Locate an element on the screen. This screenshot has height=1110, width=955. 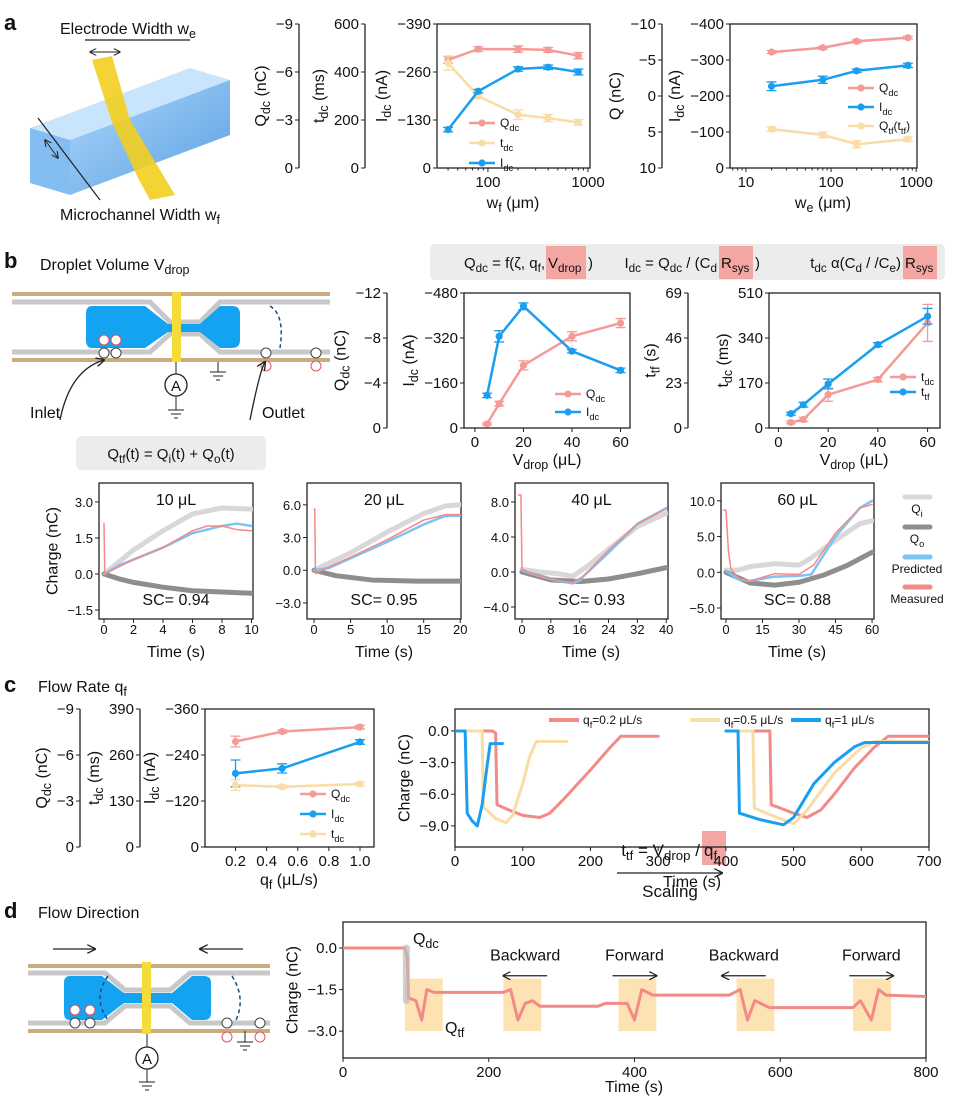
y-tick-label: −5 is located at coordinates (647, 60).